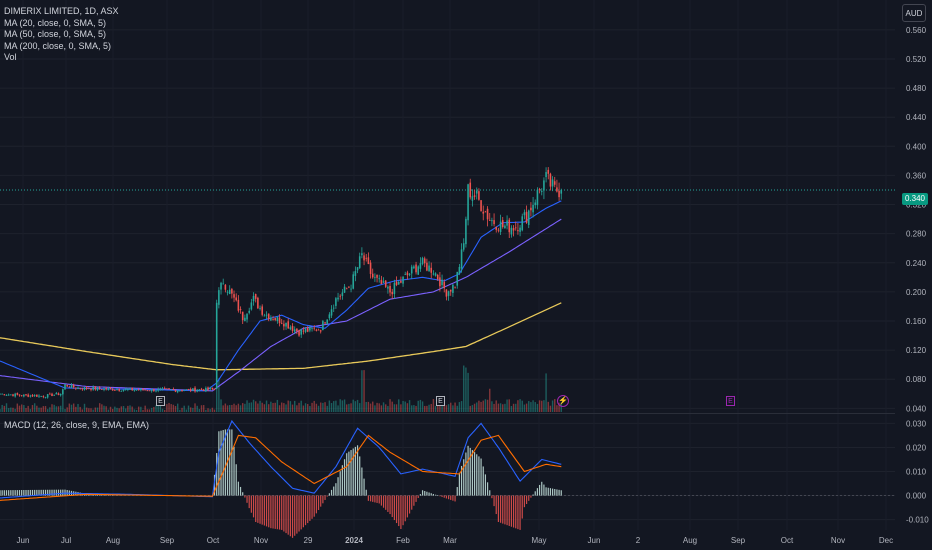  What do you see at coordinates (10, 57) in the screenshot?
I see `volume-legend: Vol` at bounding box center [10, 57].